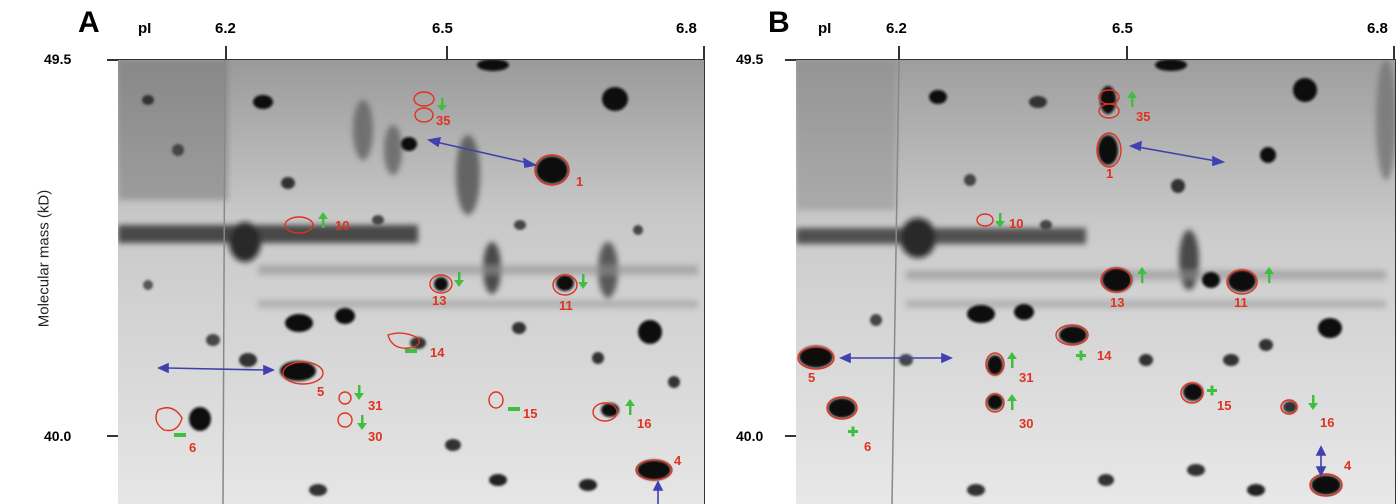 Image resolution: width=1397 pixels, height=504 pixels. I want to click on panel-letter: A, so click(89, 22).